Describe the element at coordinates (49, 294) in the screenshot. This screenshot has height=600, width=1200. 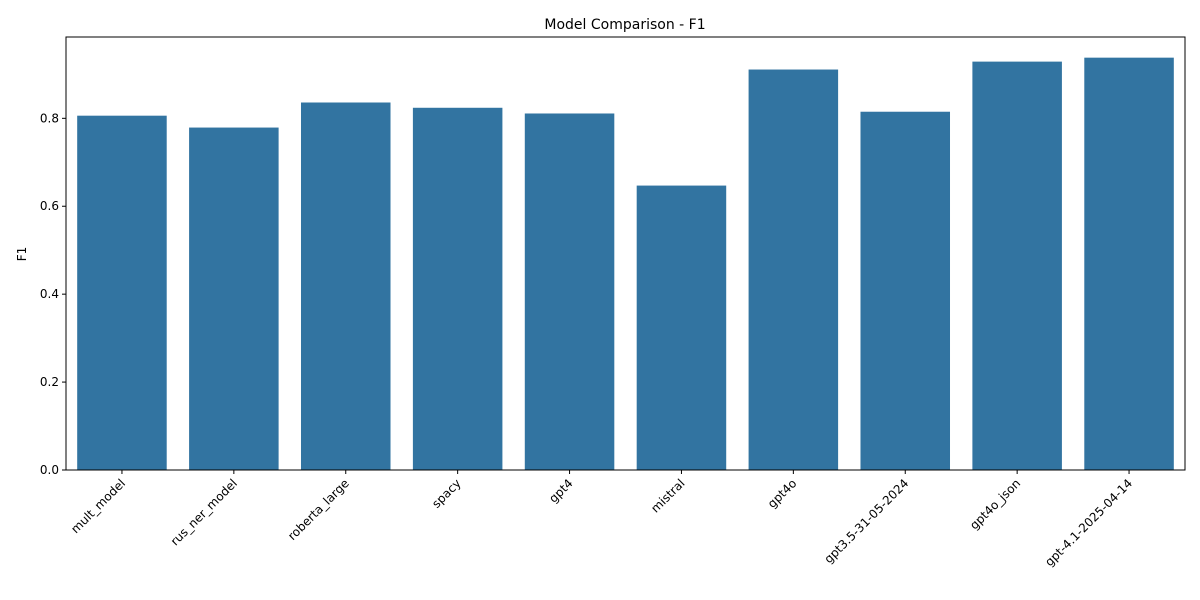
I see `y-tick-label: 0.4` at that location.